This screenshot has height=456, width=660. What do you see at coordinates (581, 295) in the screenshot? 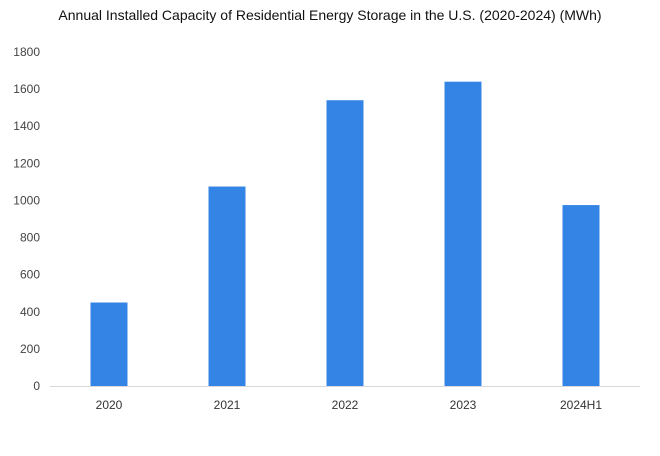
I see `bar-2024h1` at bounding box center [581, 295].